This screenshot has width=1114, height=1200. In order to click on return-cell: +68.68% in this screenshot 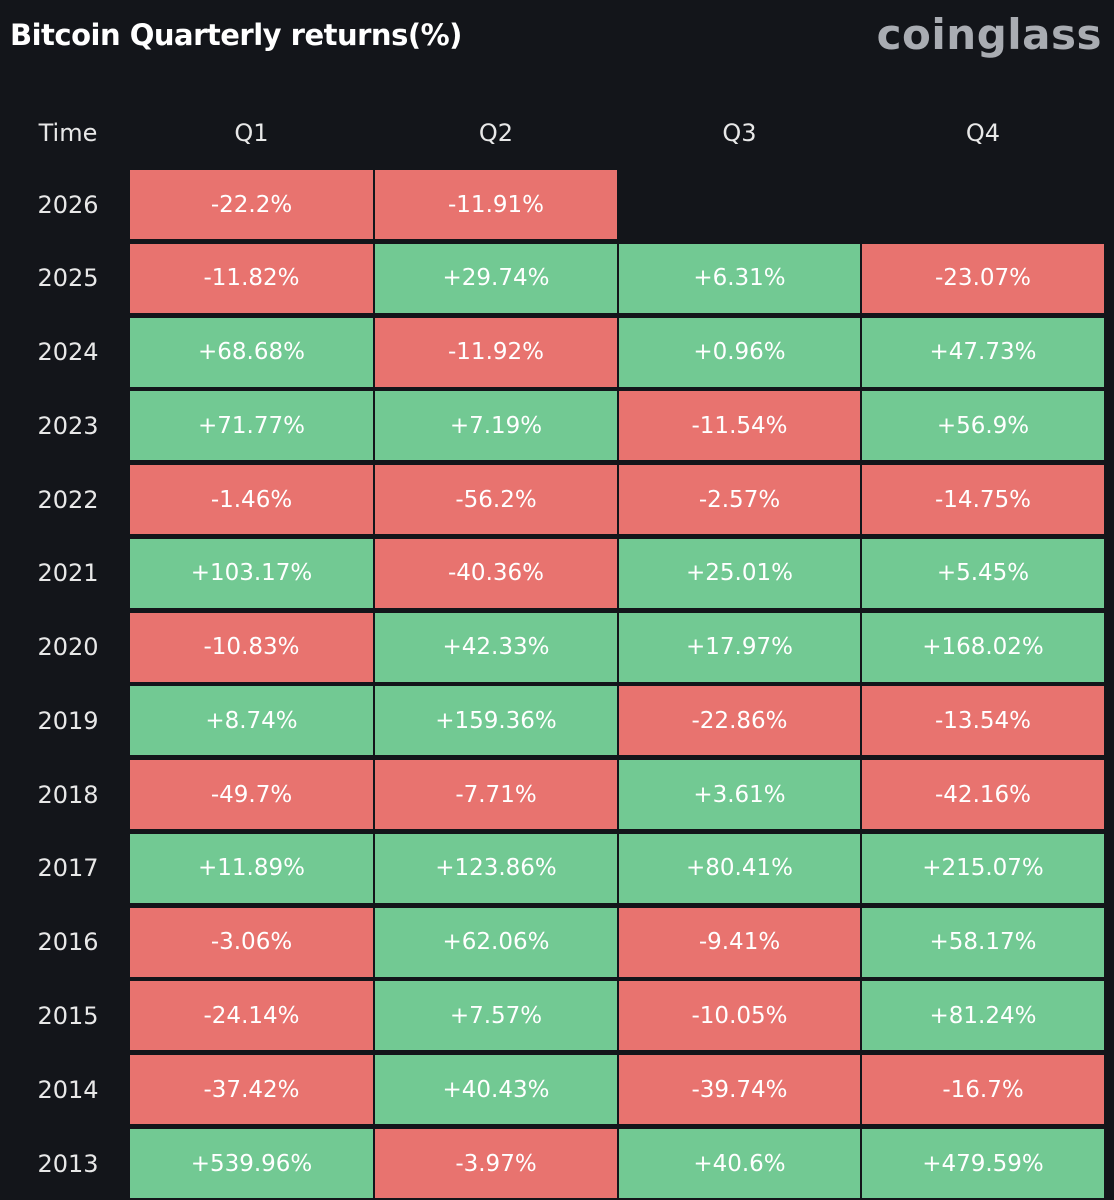, I will do `click(251, 352)`.